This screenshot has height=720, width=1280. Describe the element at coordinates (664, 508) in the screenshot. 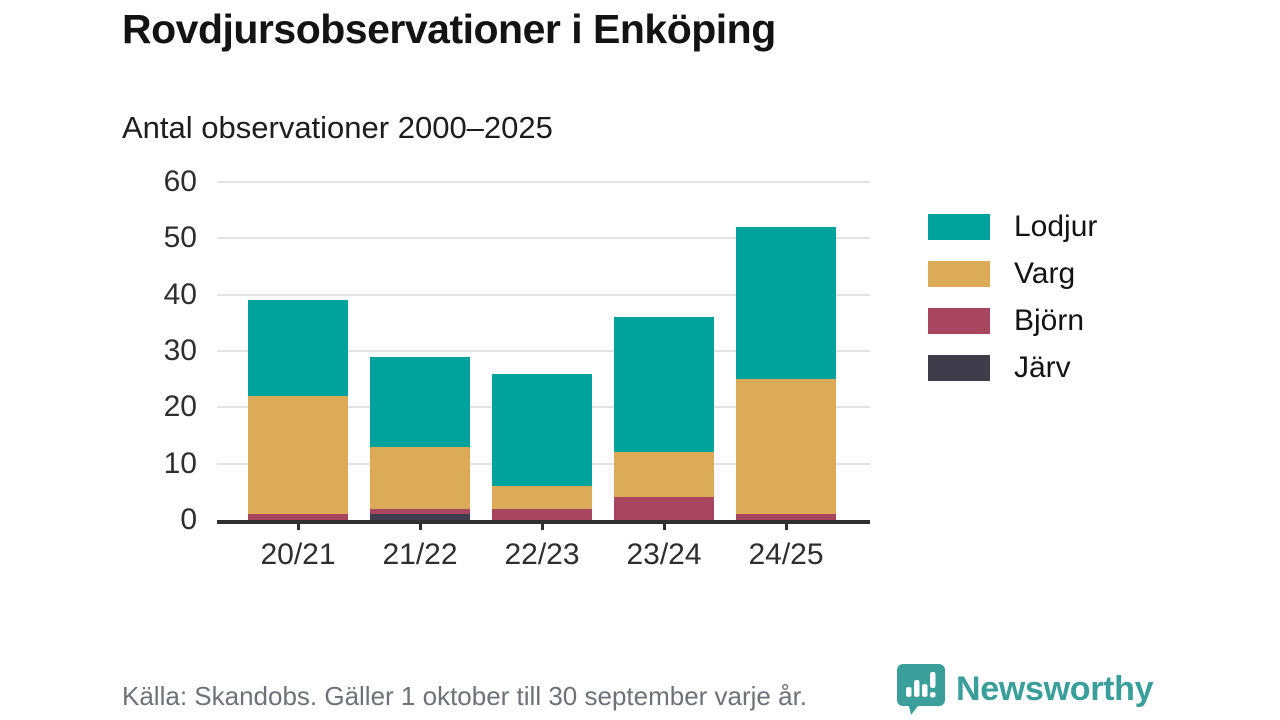

I see `bar-segment-björn-23/24` at that location.